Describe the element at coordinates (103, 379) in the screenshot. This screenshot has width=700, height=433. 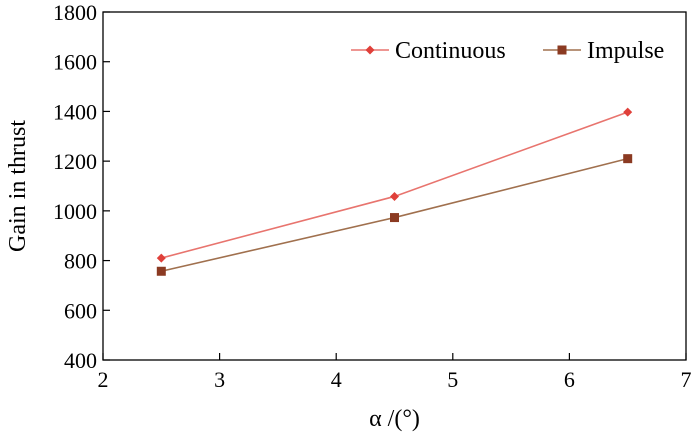
I see `x-tick-label: 2` at that location.